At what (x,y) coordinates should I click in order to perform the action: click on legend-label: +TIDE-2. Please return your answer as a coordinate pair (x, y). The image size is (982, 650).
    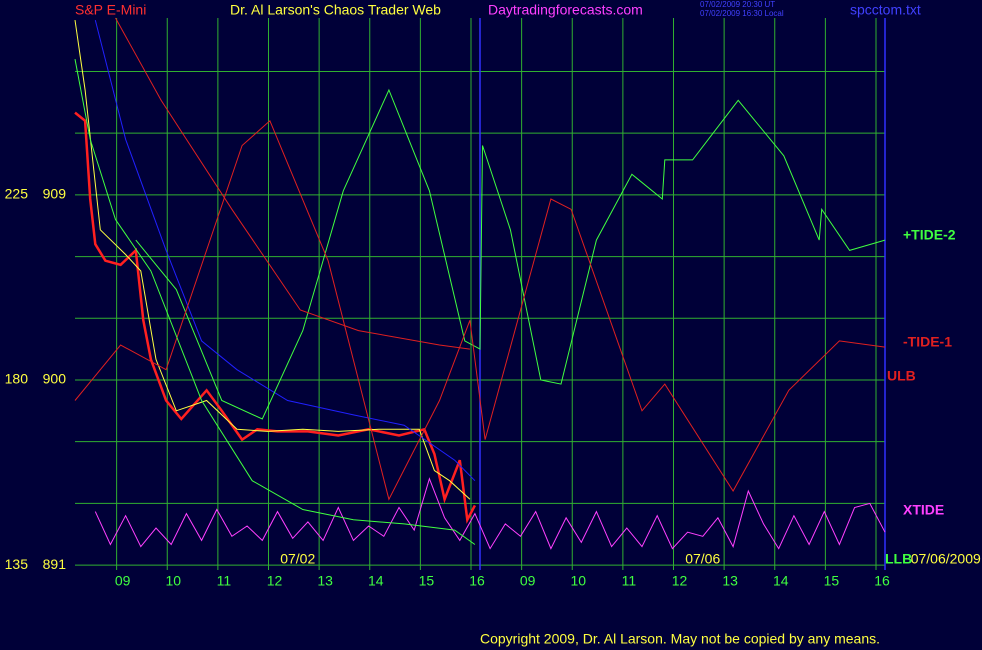
    Looking at the image, I should click on (929, 235).